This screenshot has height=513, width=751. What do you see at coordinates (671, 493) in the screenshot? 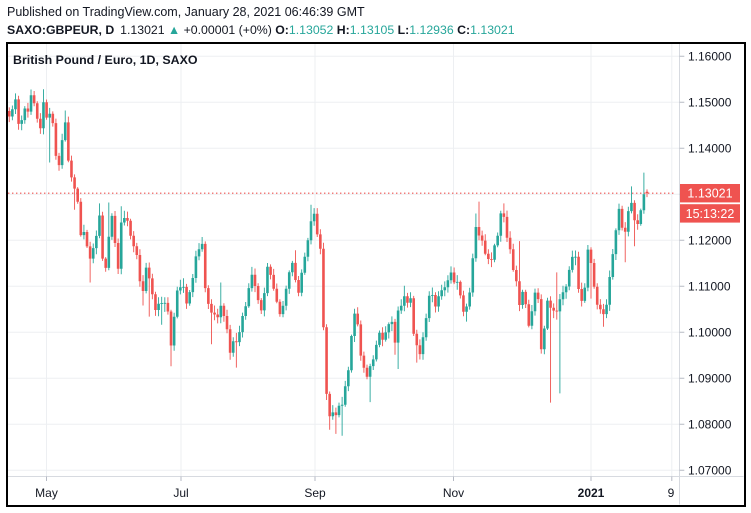
I see `svg-text: 9` at bounding box center [671, 493].